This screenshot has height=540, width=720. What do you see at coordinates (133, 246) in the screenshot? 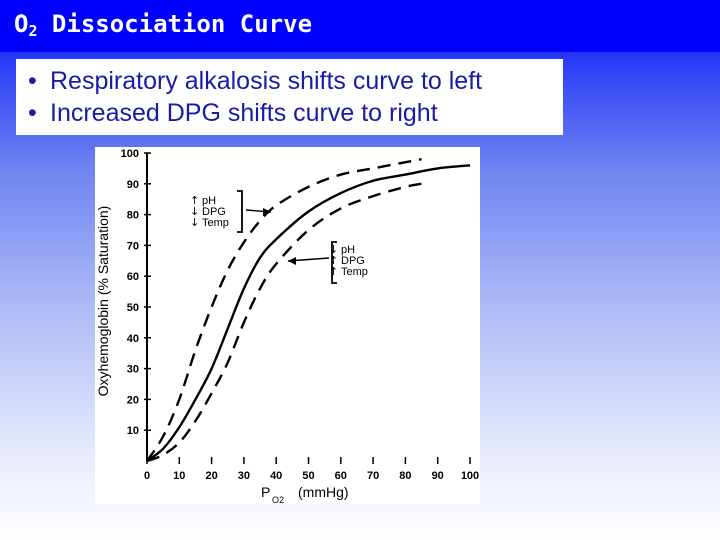
I see `y-tick-label: 70` at bounding box center [133, 246].